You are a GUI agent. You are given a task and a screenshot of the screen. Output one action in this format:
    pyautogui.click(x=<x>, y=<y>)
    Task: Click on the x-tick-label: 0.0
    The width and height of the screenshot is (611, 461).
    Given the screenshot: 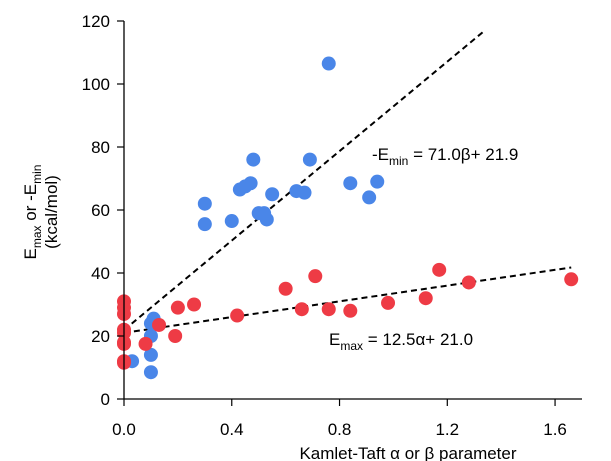 What is the action you would take?
    pyautogui.click(x=124, y=429)
    